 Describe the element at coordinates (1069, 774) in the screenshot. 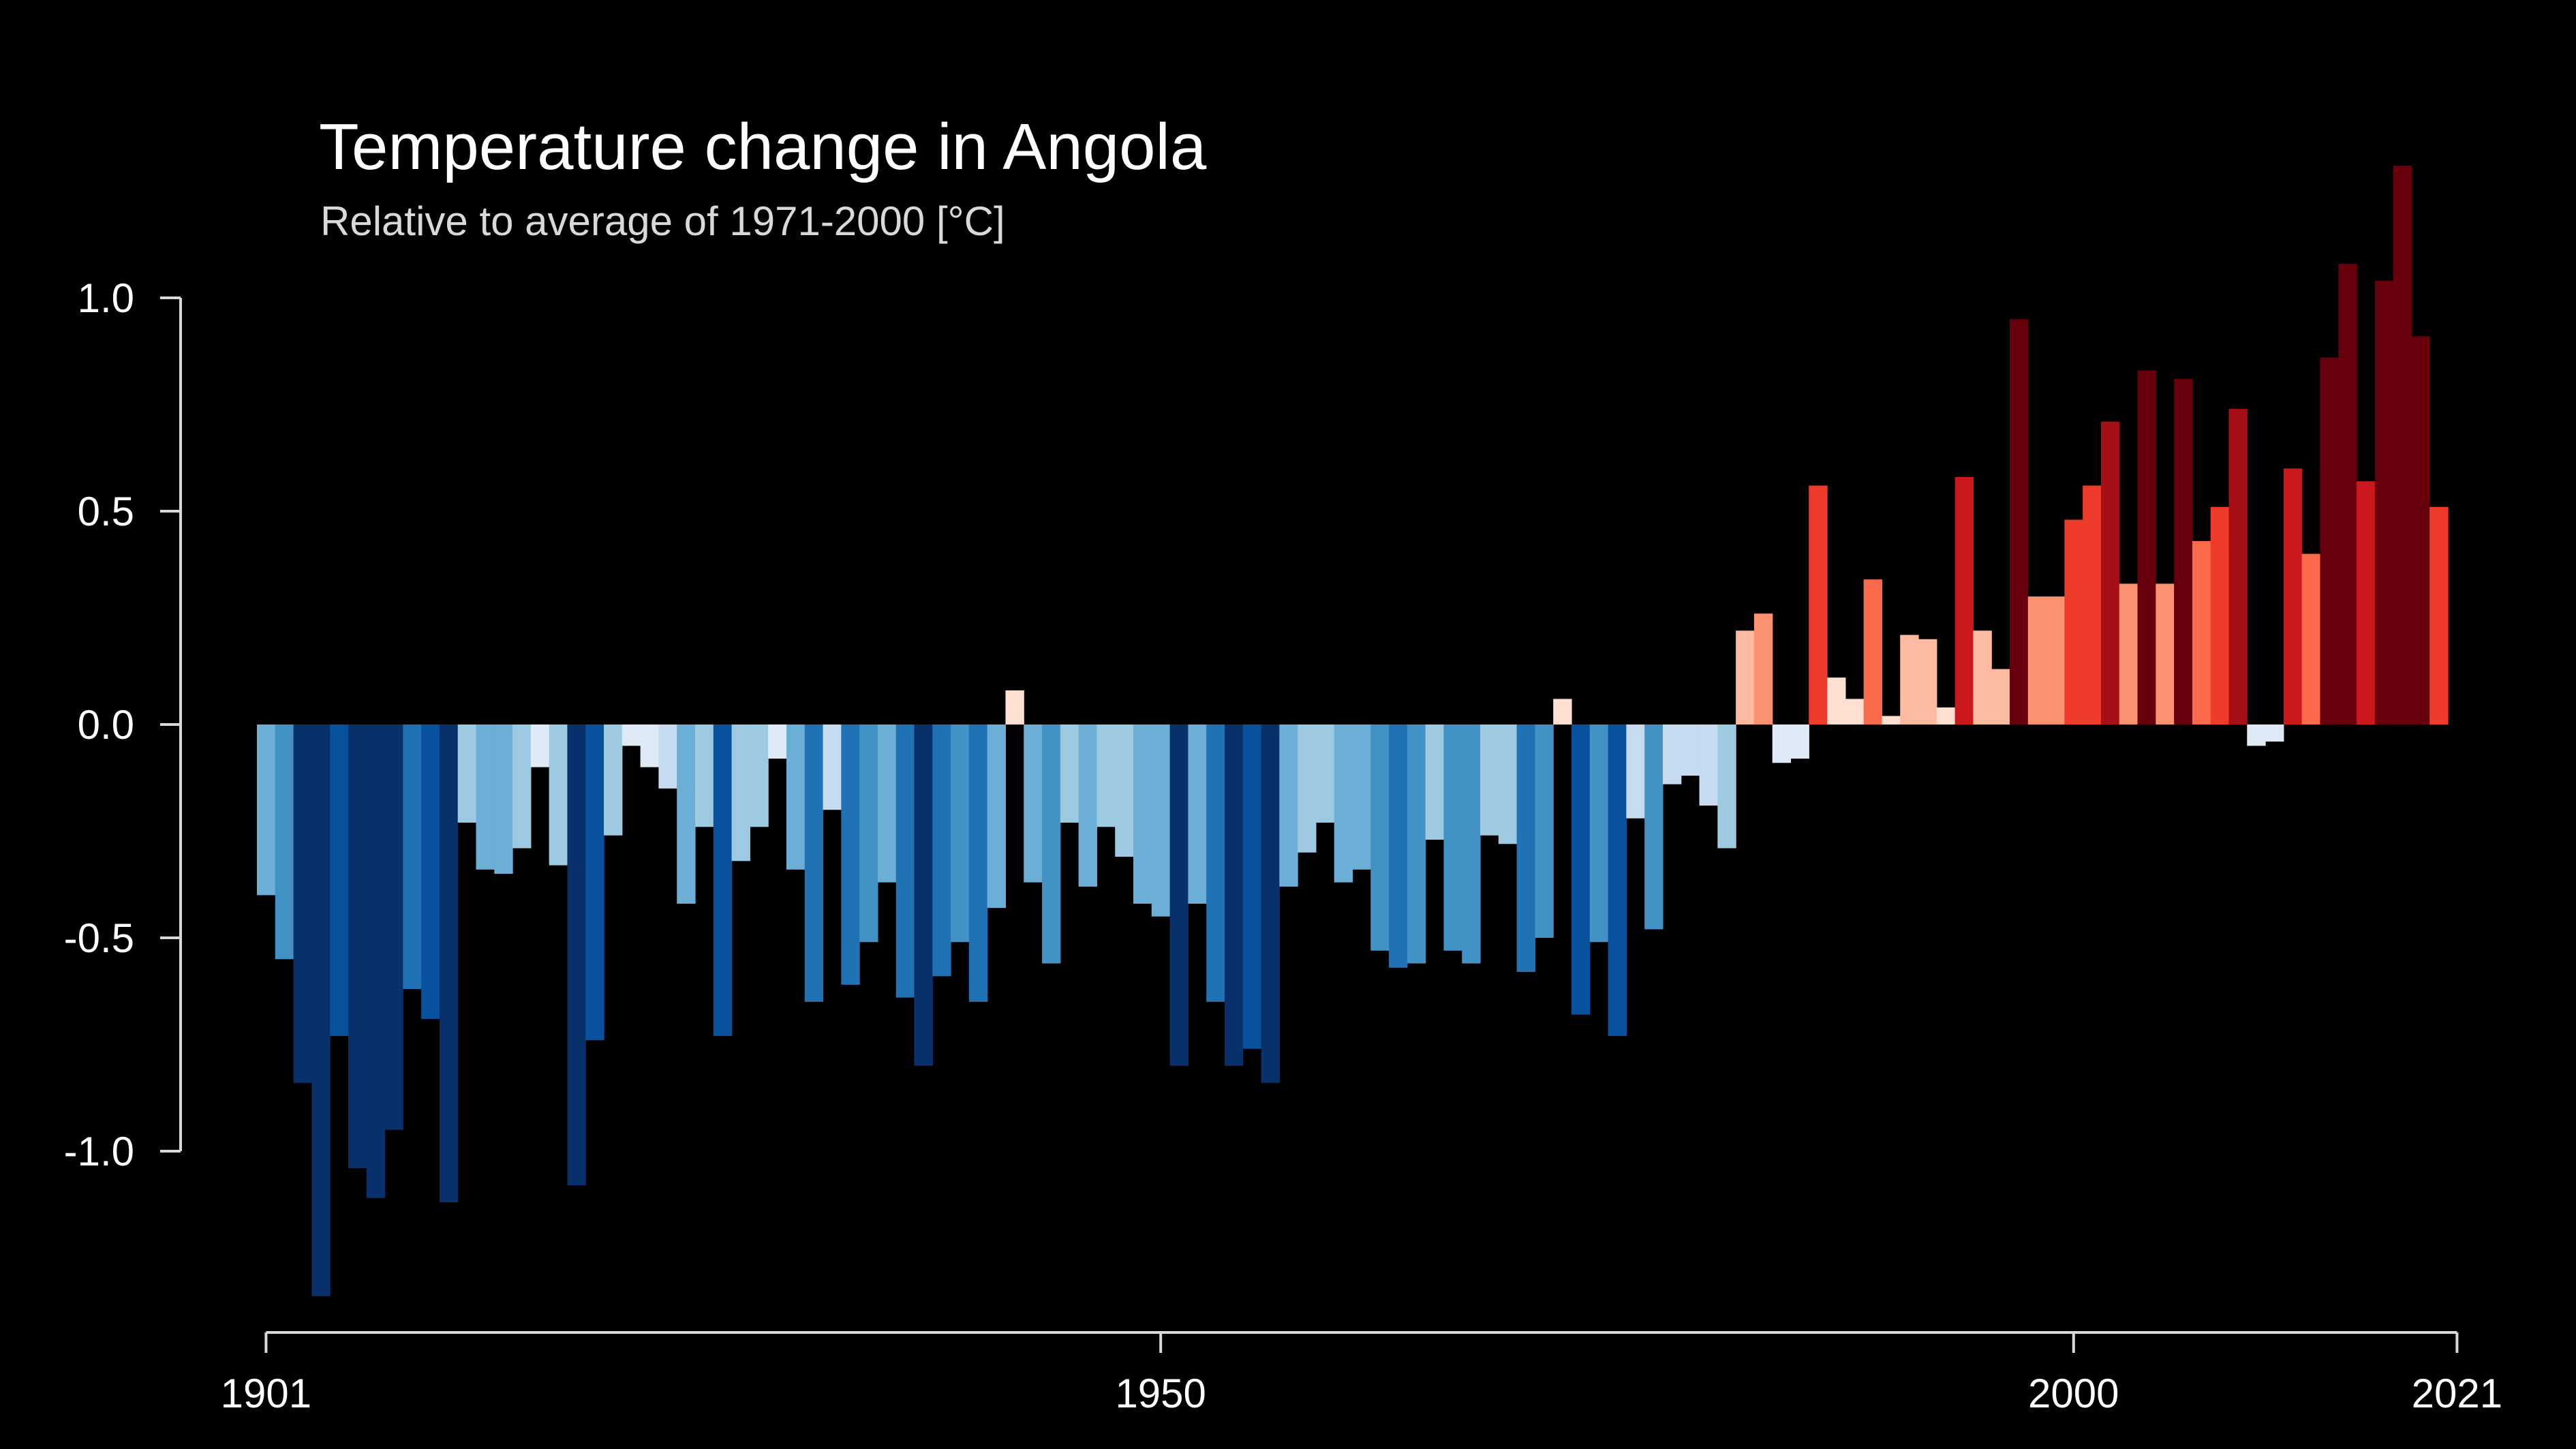

I see `bar-1945` at that location.